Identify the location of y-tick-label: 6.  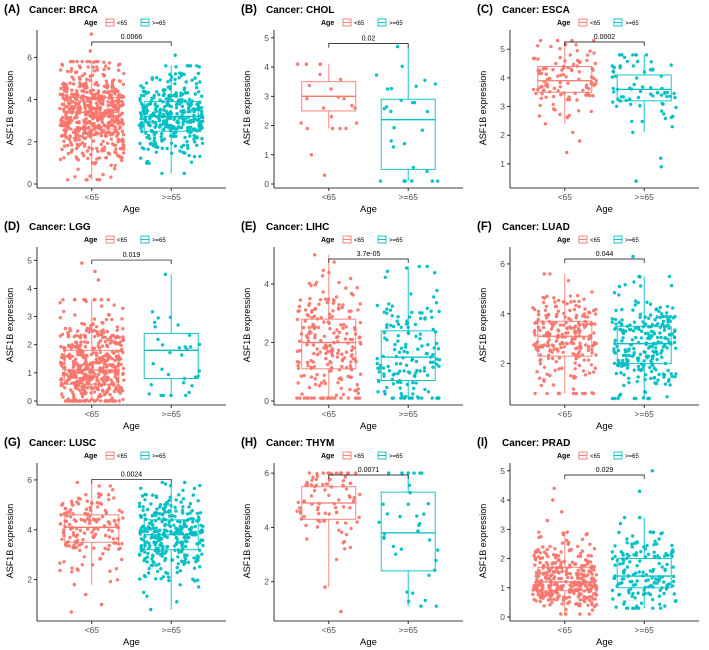
(502, 264).